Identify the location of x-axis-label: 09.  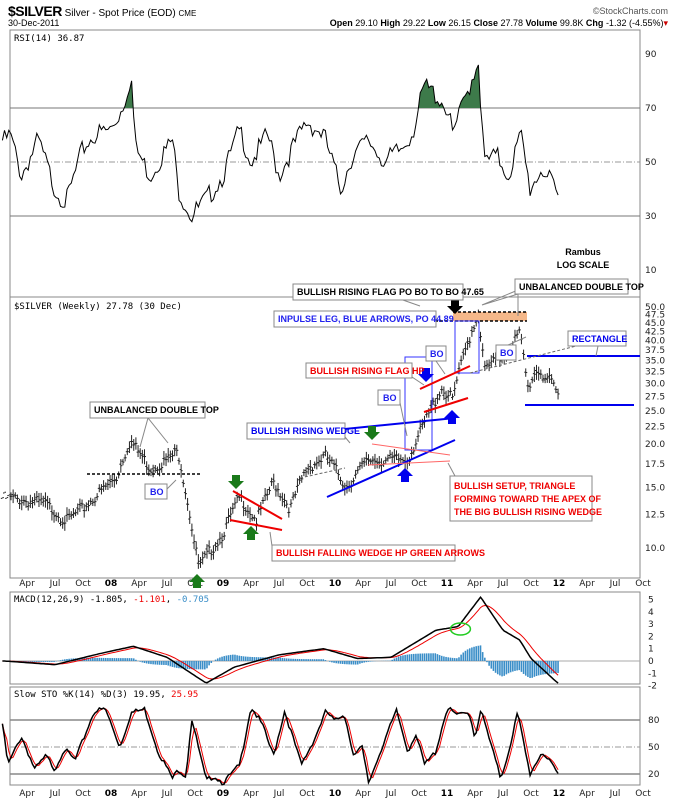
(223, 584).